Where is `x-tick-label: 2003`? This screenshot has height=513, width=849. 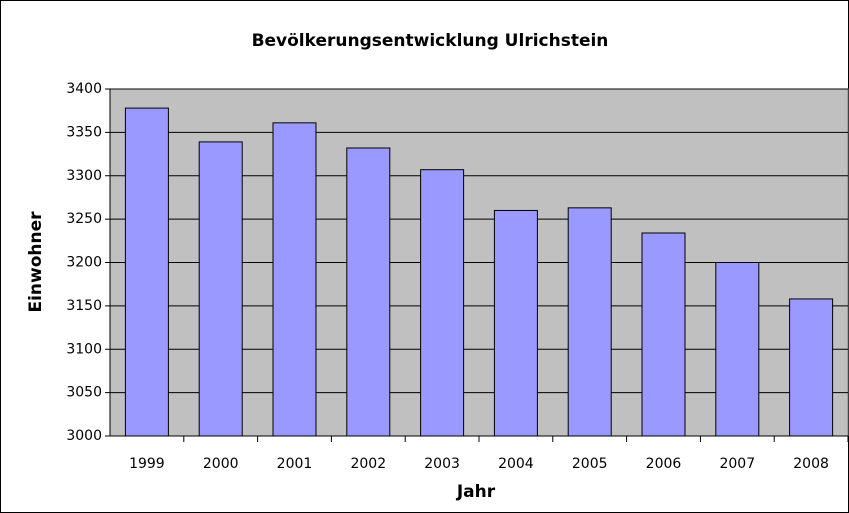 x-tick-label: 2003 is located at coordinates (442, 464).